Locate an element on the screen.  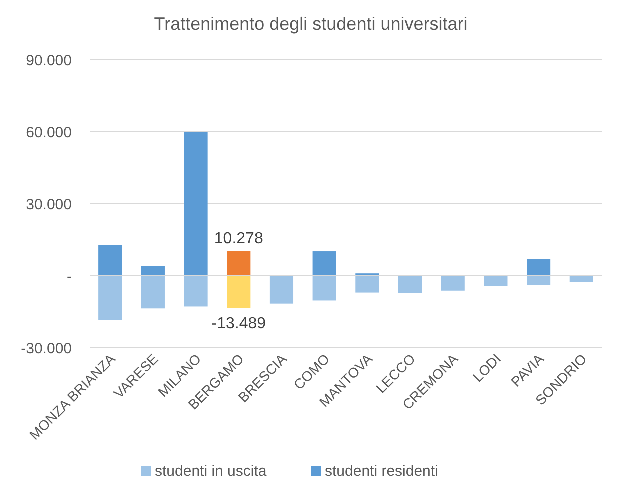
chart-title: Trattenimento degli studenti universitari is located at coordinates (311, 24).